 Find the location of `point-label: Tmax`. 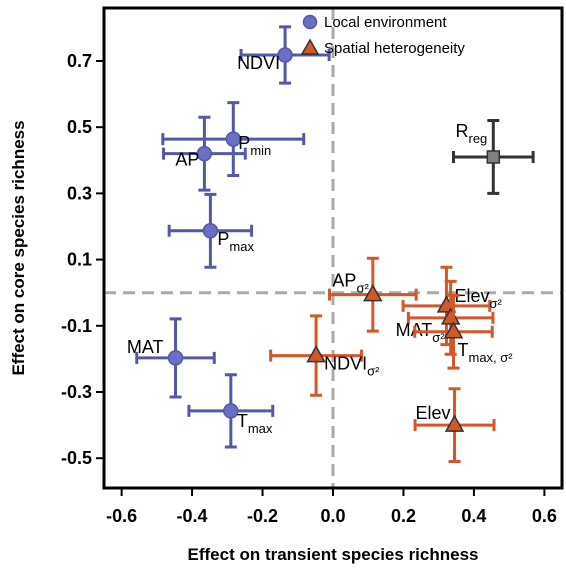

point-label: Tmax is located at coordinates (255, 423).